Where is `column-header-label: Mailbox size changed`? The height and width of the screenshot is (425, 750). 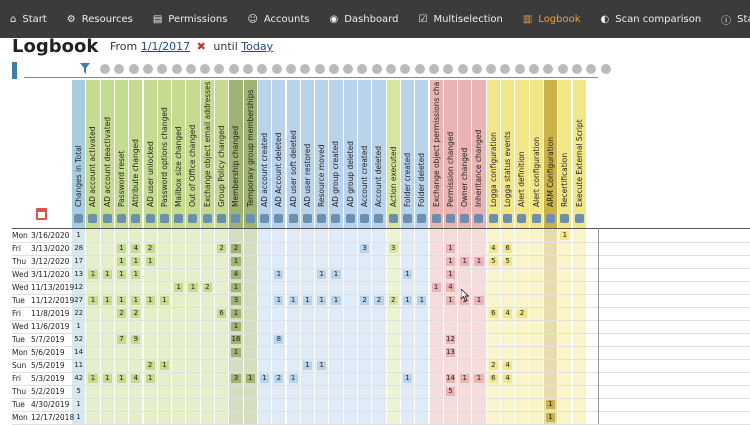
column-header-label: Mailbox size changed is located at coordinates (179, 166).